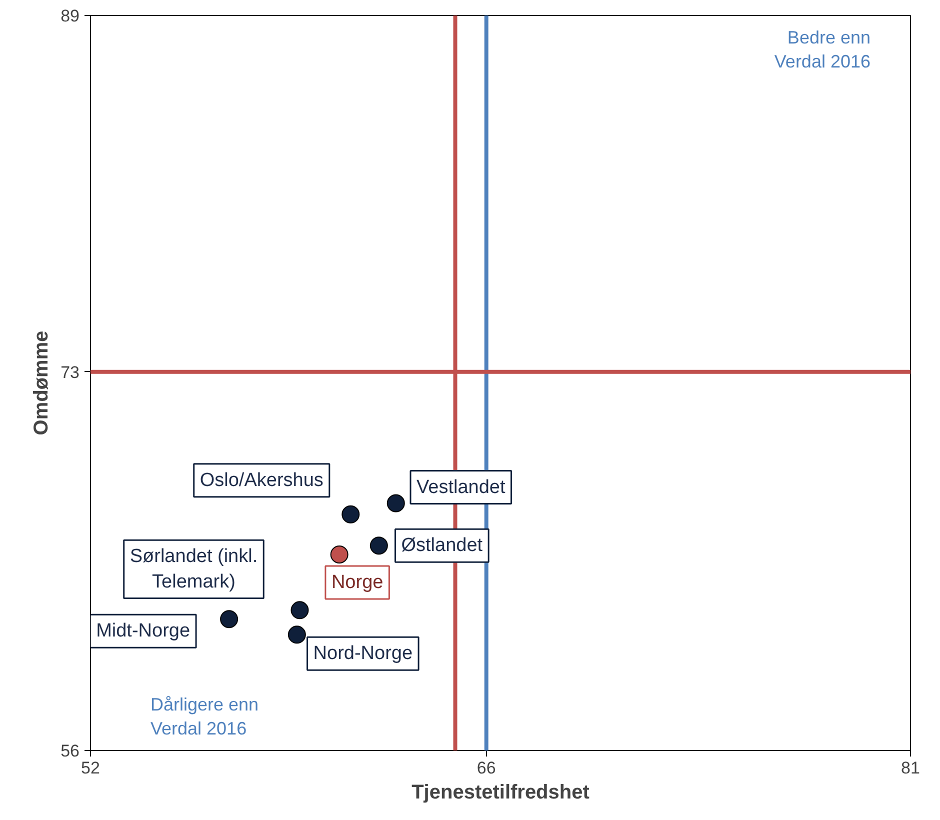 Image resolution: width=940 pixels, height=820 pixels. What do you see at coordinates (194, 569) in the screenshot?
I see `series-label: Sørlandet (inkl. Telemark)` at bounding box center [194, 569].